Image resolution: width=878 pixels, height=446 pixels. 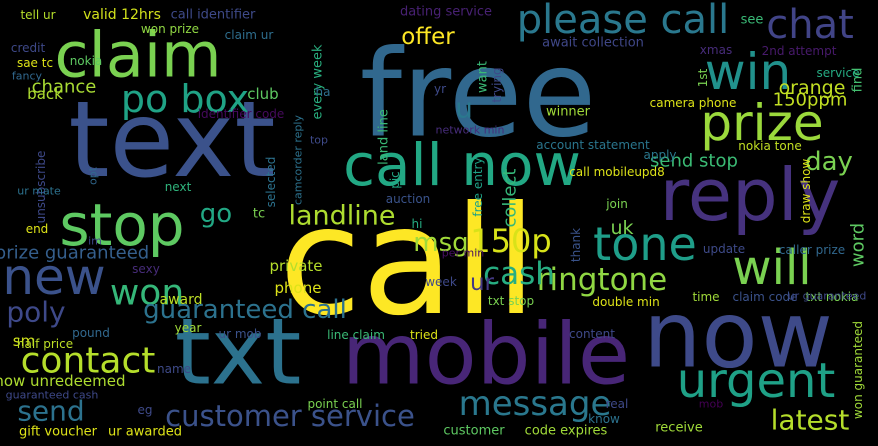 I want to click on word-won: won, so click(x=147, y=293).